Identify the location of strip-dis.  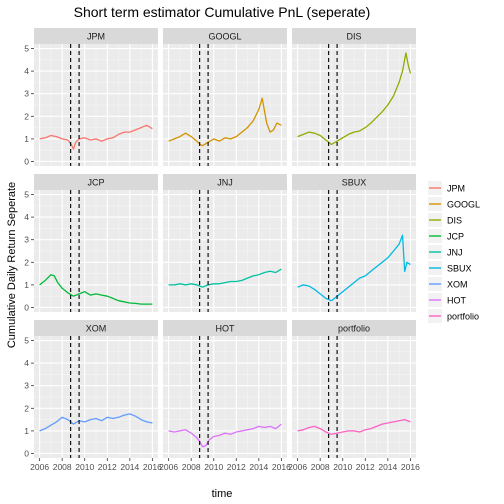
(354, 36).